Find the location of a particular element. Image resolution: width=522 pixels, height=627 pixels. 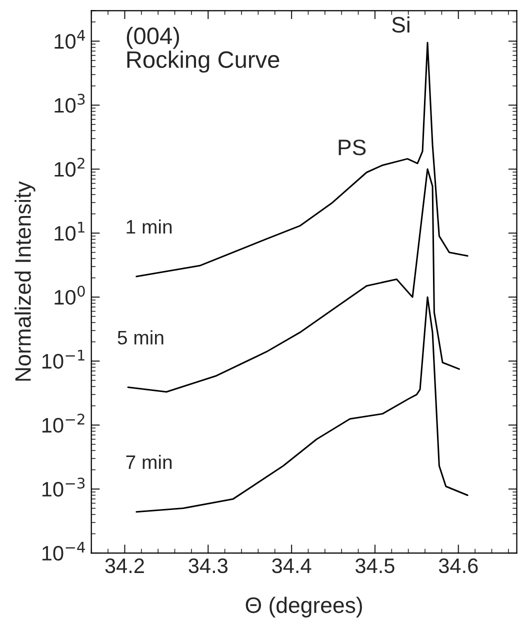

y-tick-label: 10$^{−4}$ is located at coordinates (63, 551).